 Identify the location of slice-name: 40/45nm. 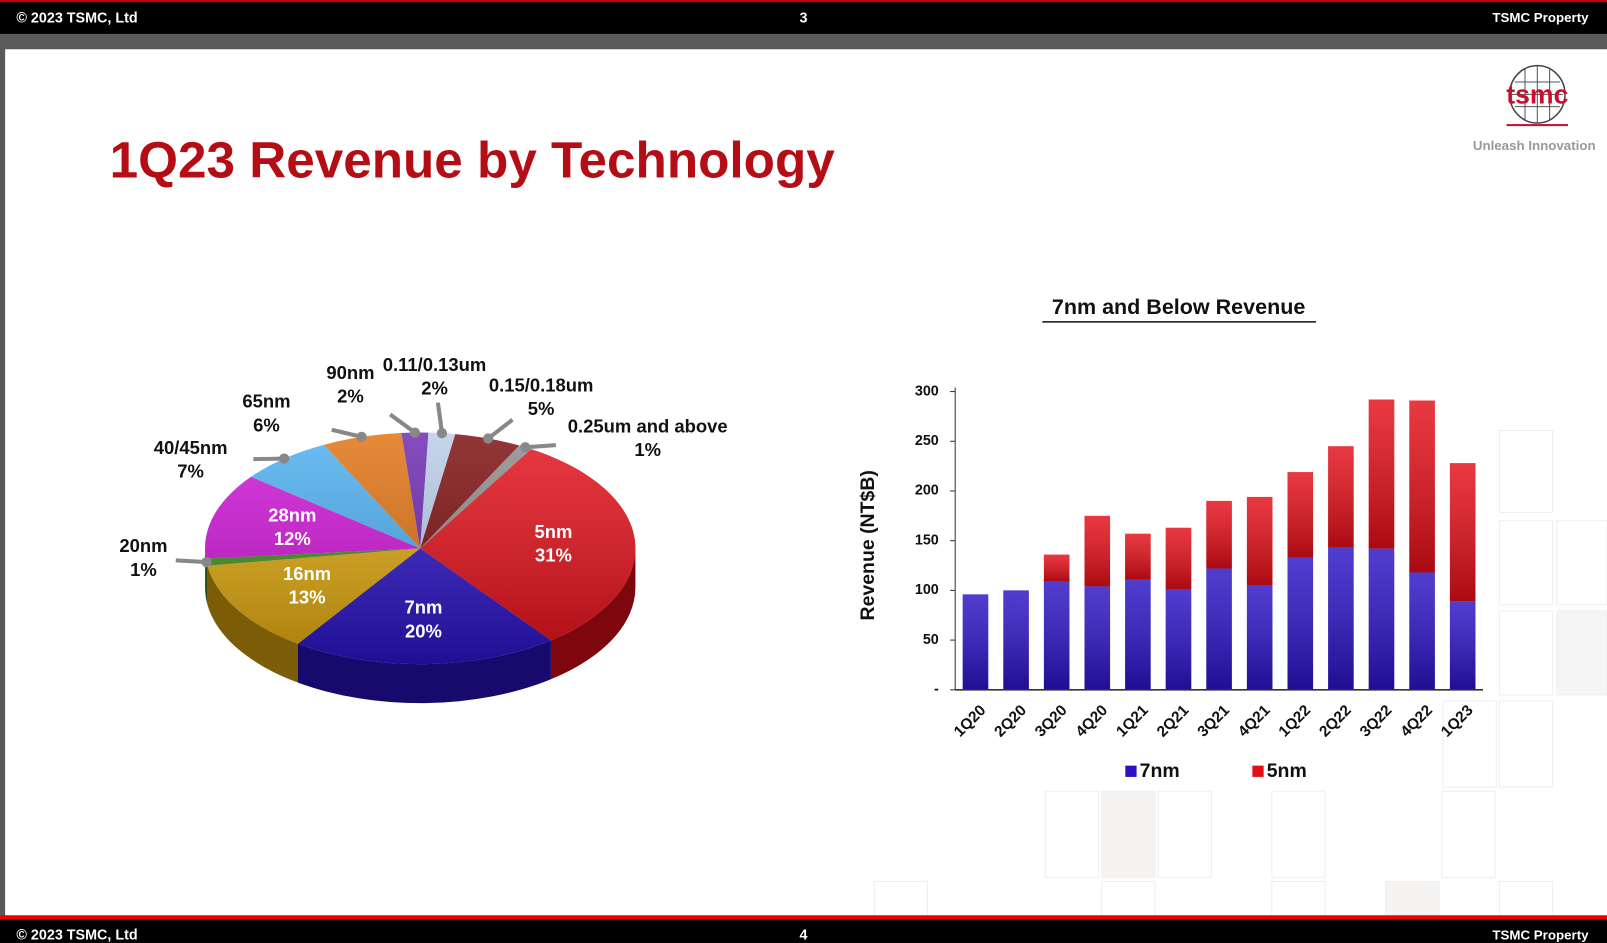
(191, 447).